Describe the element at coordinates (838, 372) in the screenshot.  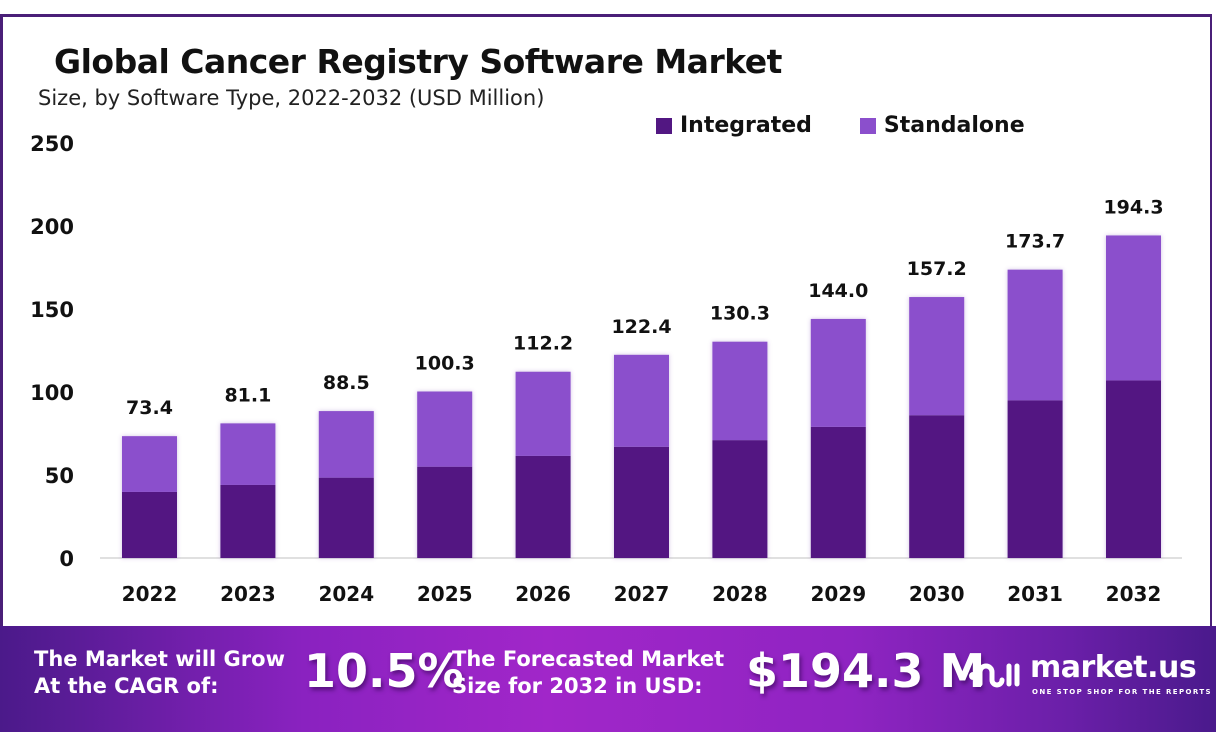
I see `bar-segment-standalone-2029` at that location.